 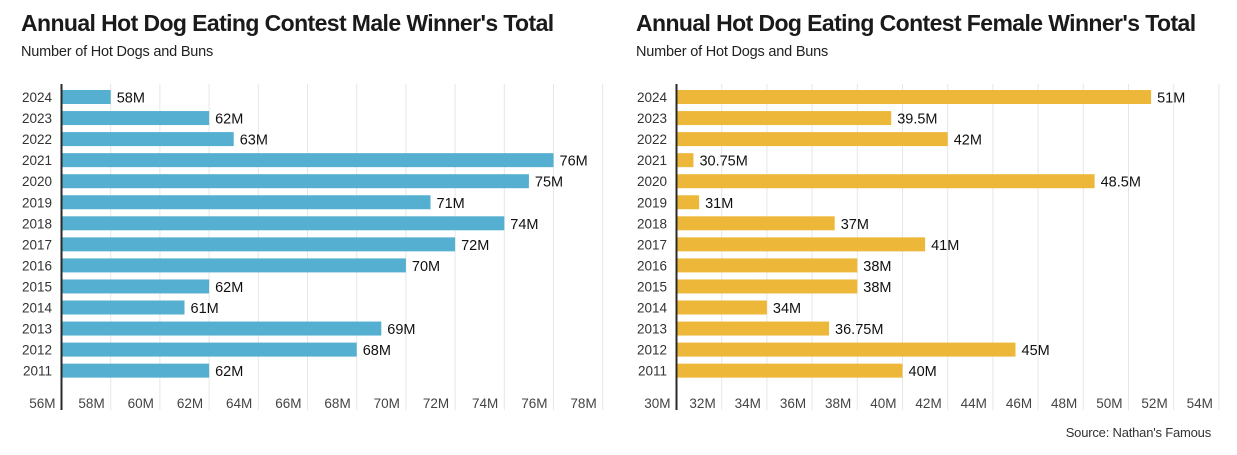 What do you see at coordinates (974, 403) in the screenshot?
I see `female-x-tick-label: 44M` at bounding box center [974, 403].